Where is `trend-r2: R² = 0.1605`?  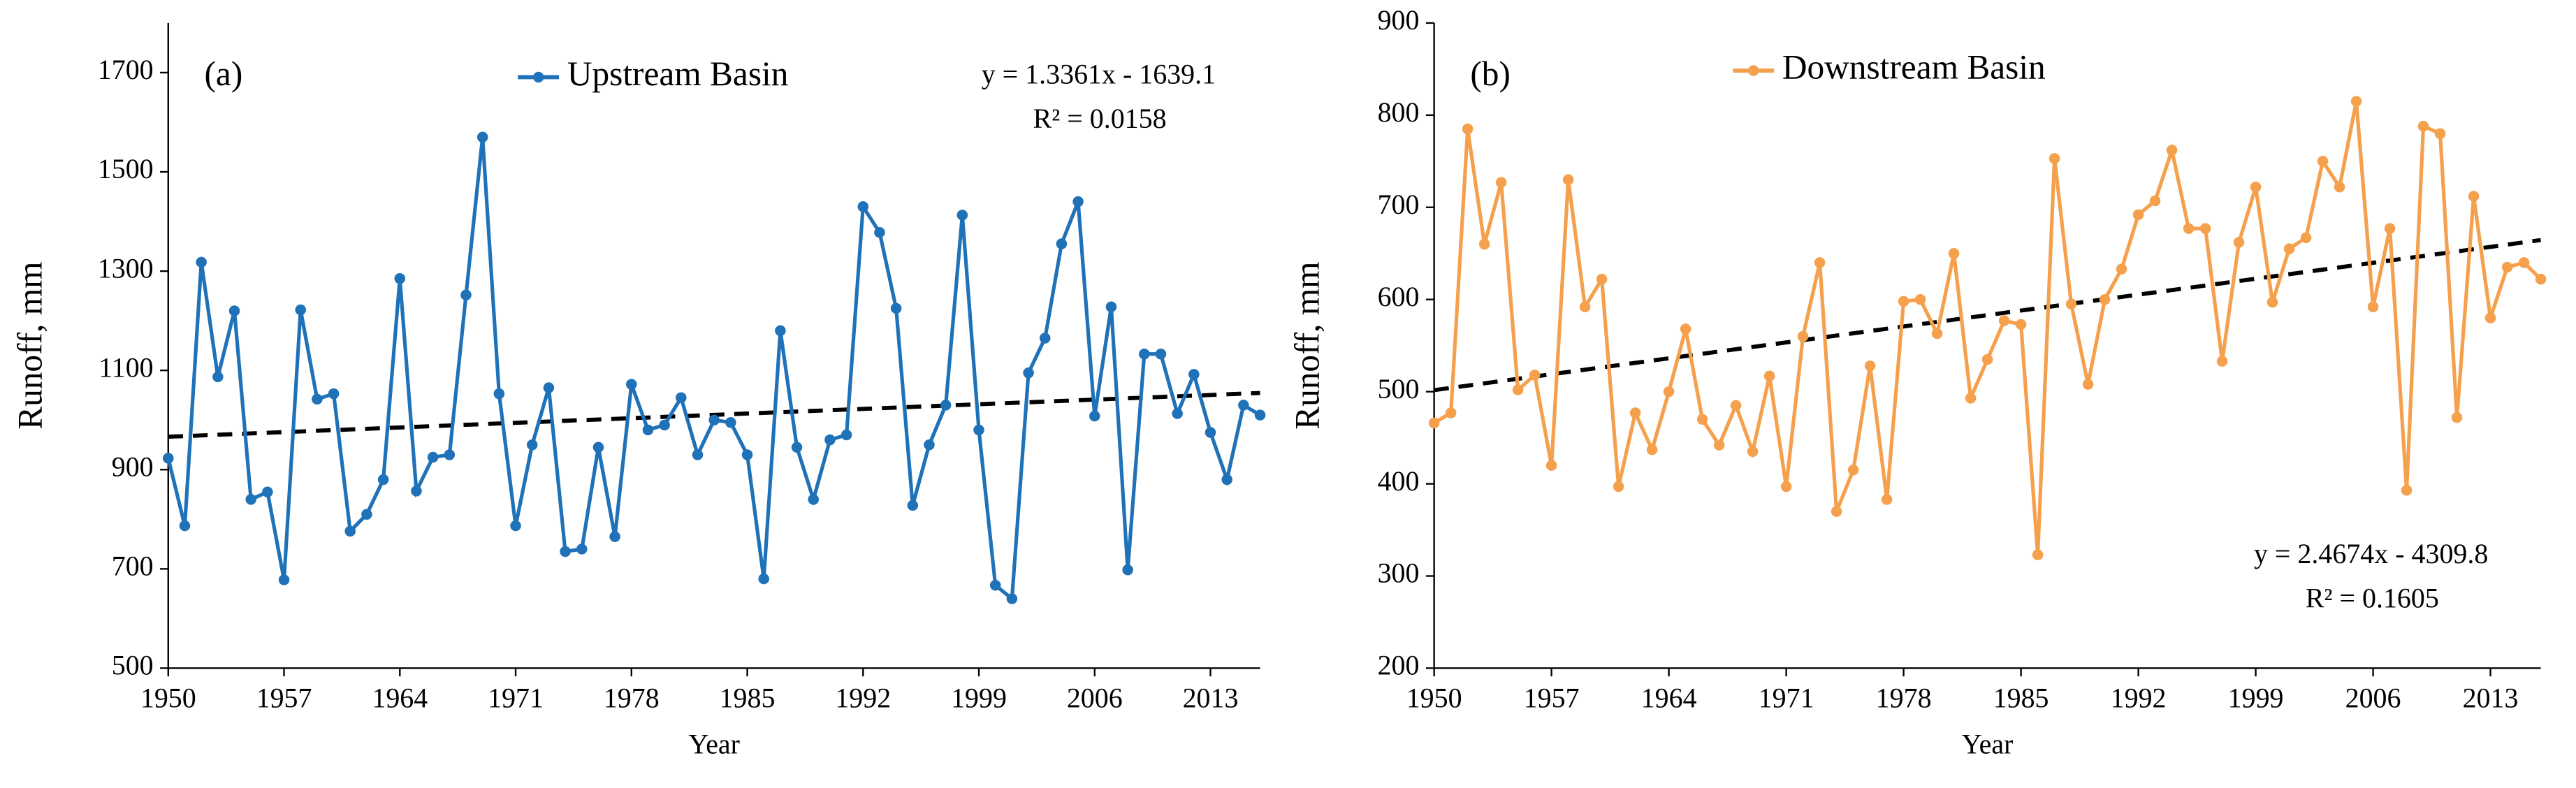
trend-r2: R² = 0.1605 is located at coordinates (2372, 597).